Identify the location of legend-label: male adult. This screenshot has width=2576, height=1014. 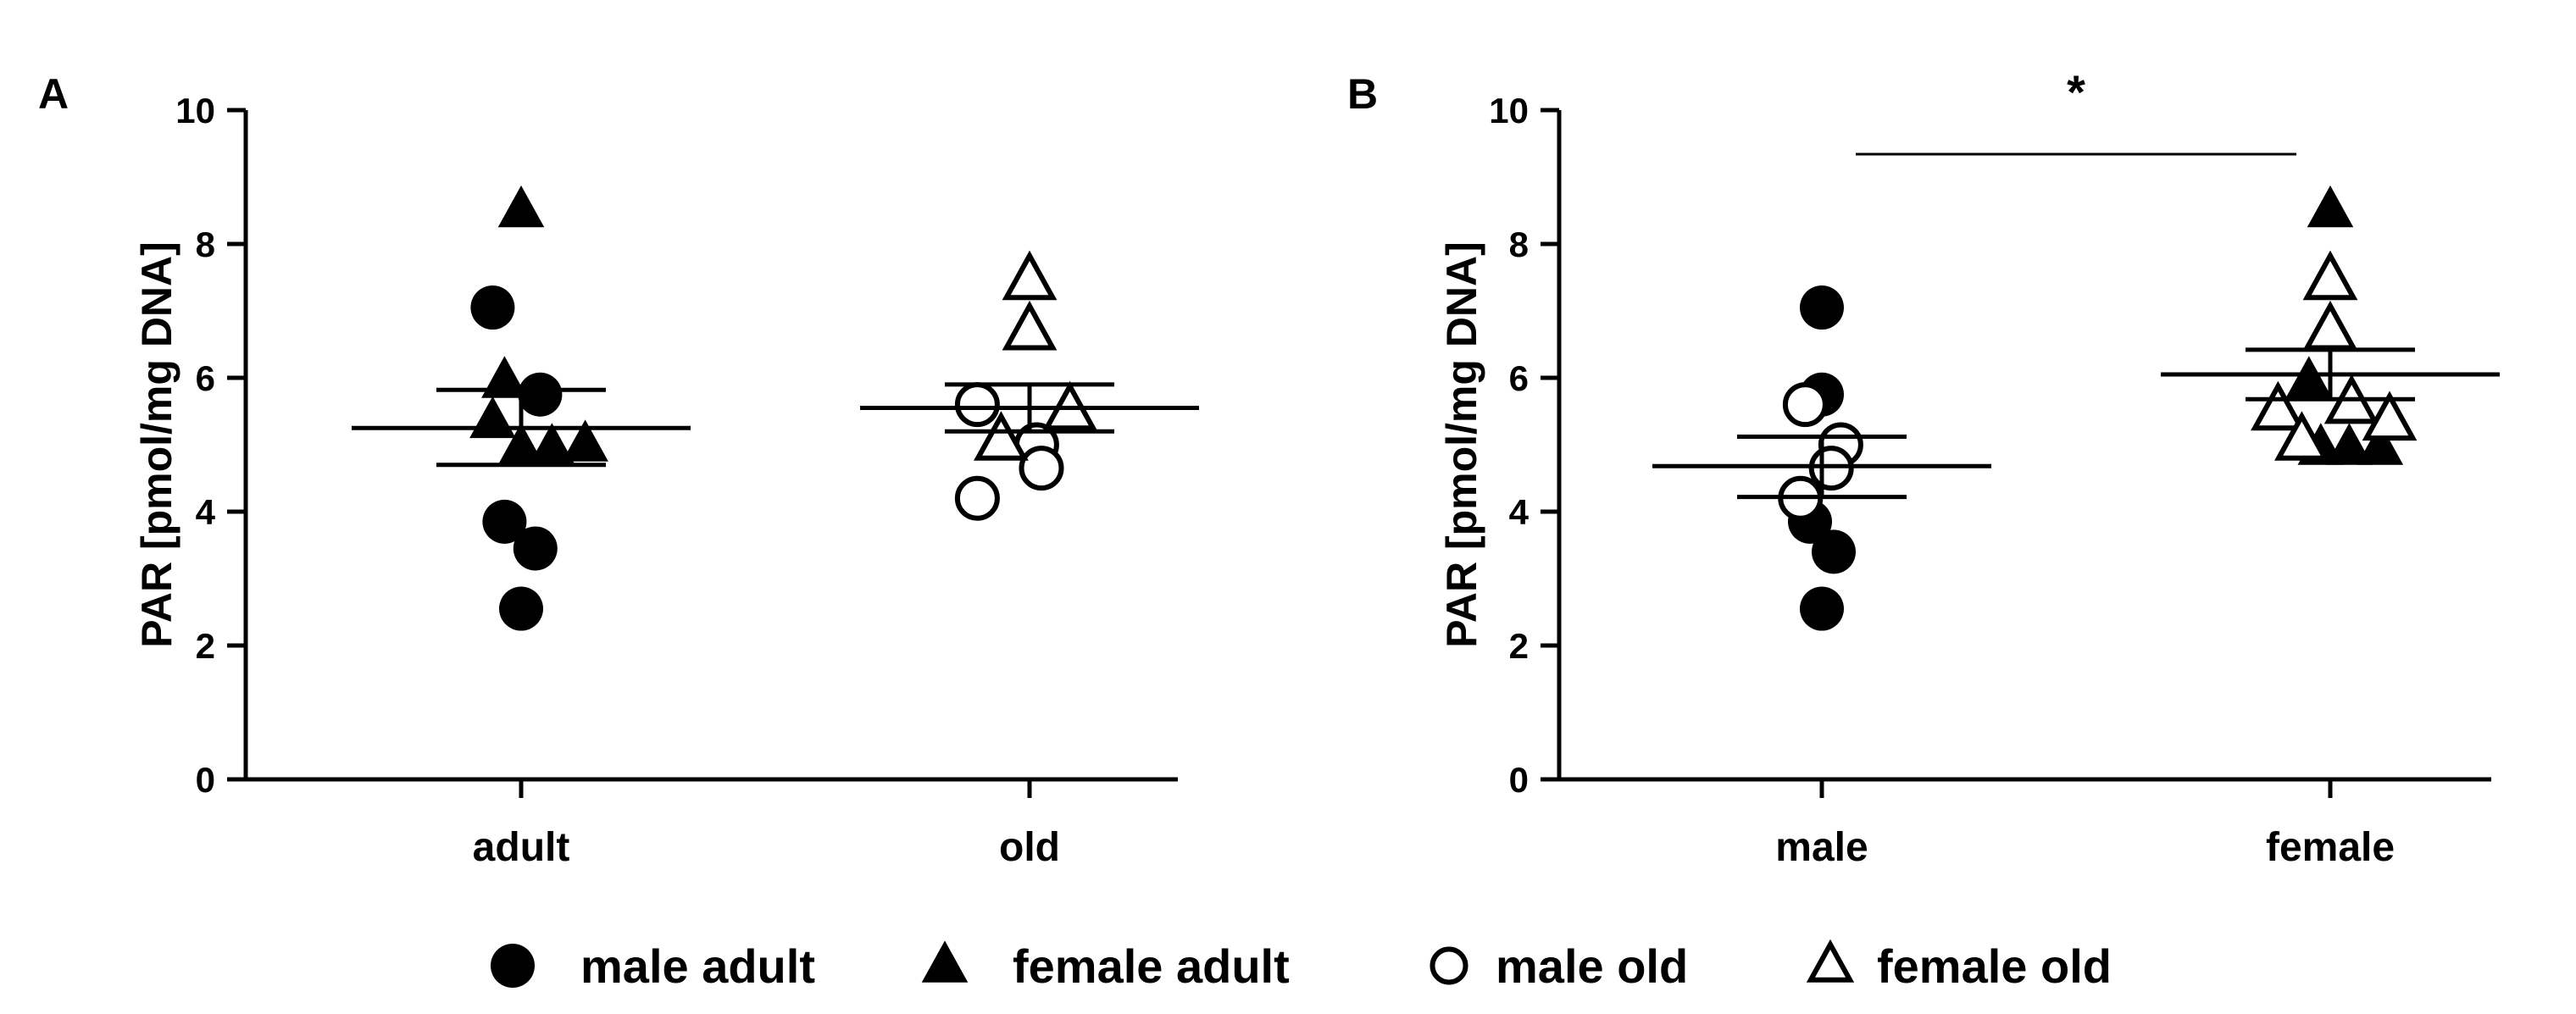
(697, 966).